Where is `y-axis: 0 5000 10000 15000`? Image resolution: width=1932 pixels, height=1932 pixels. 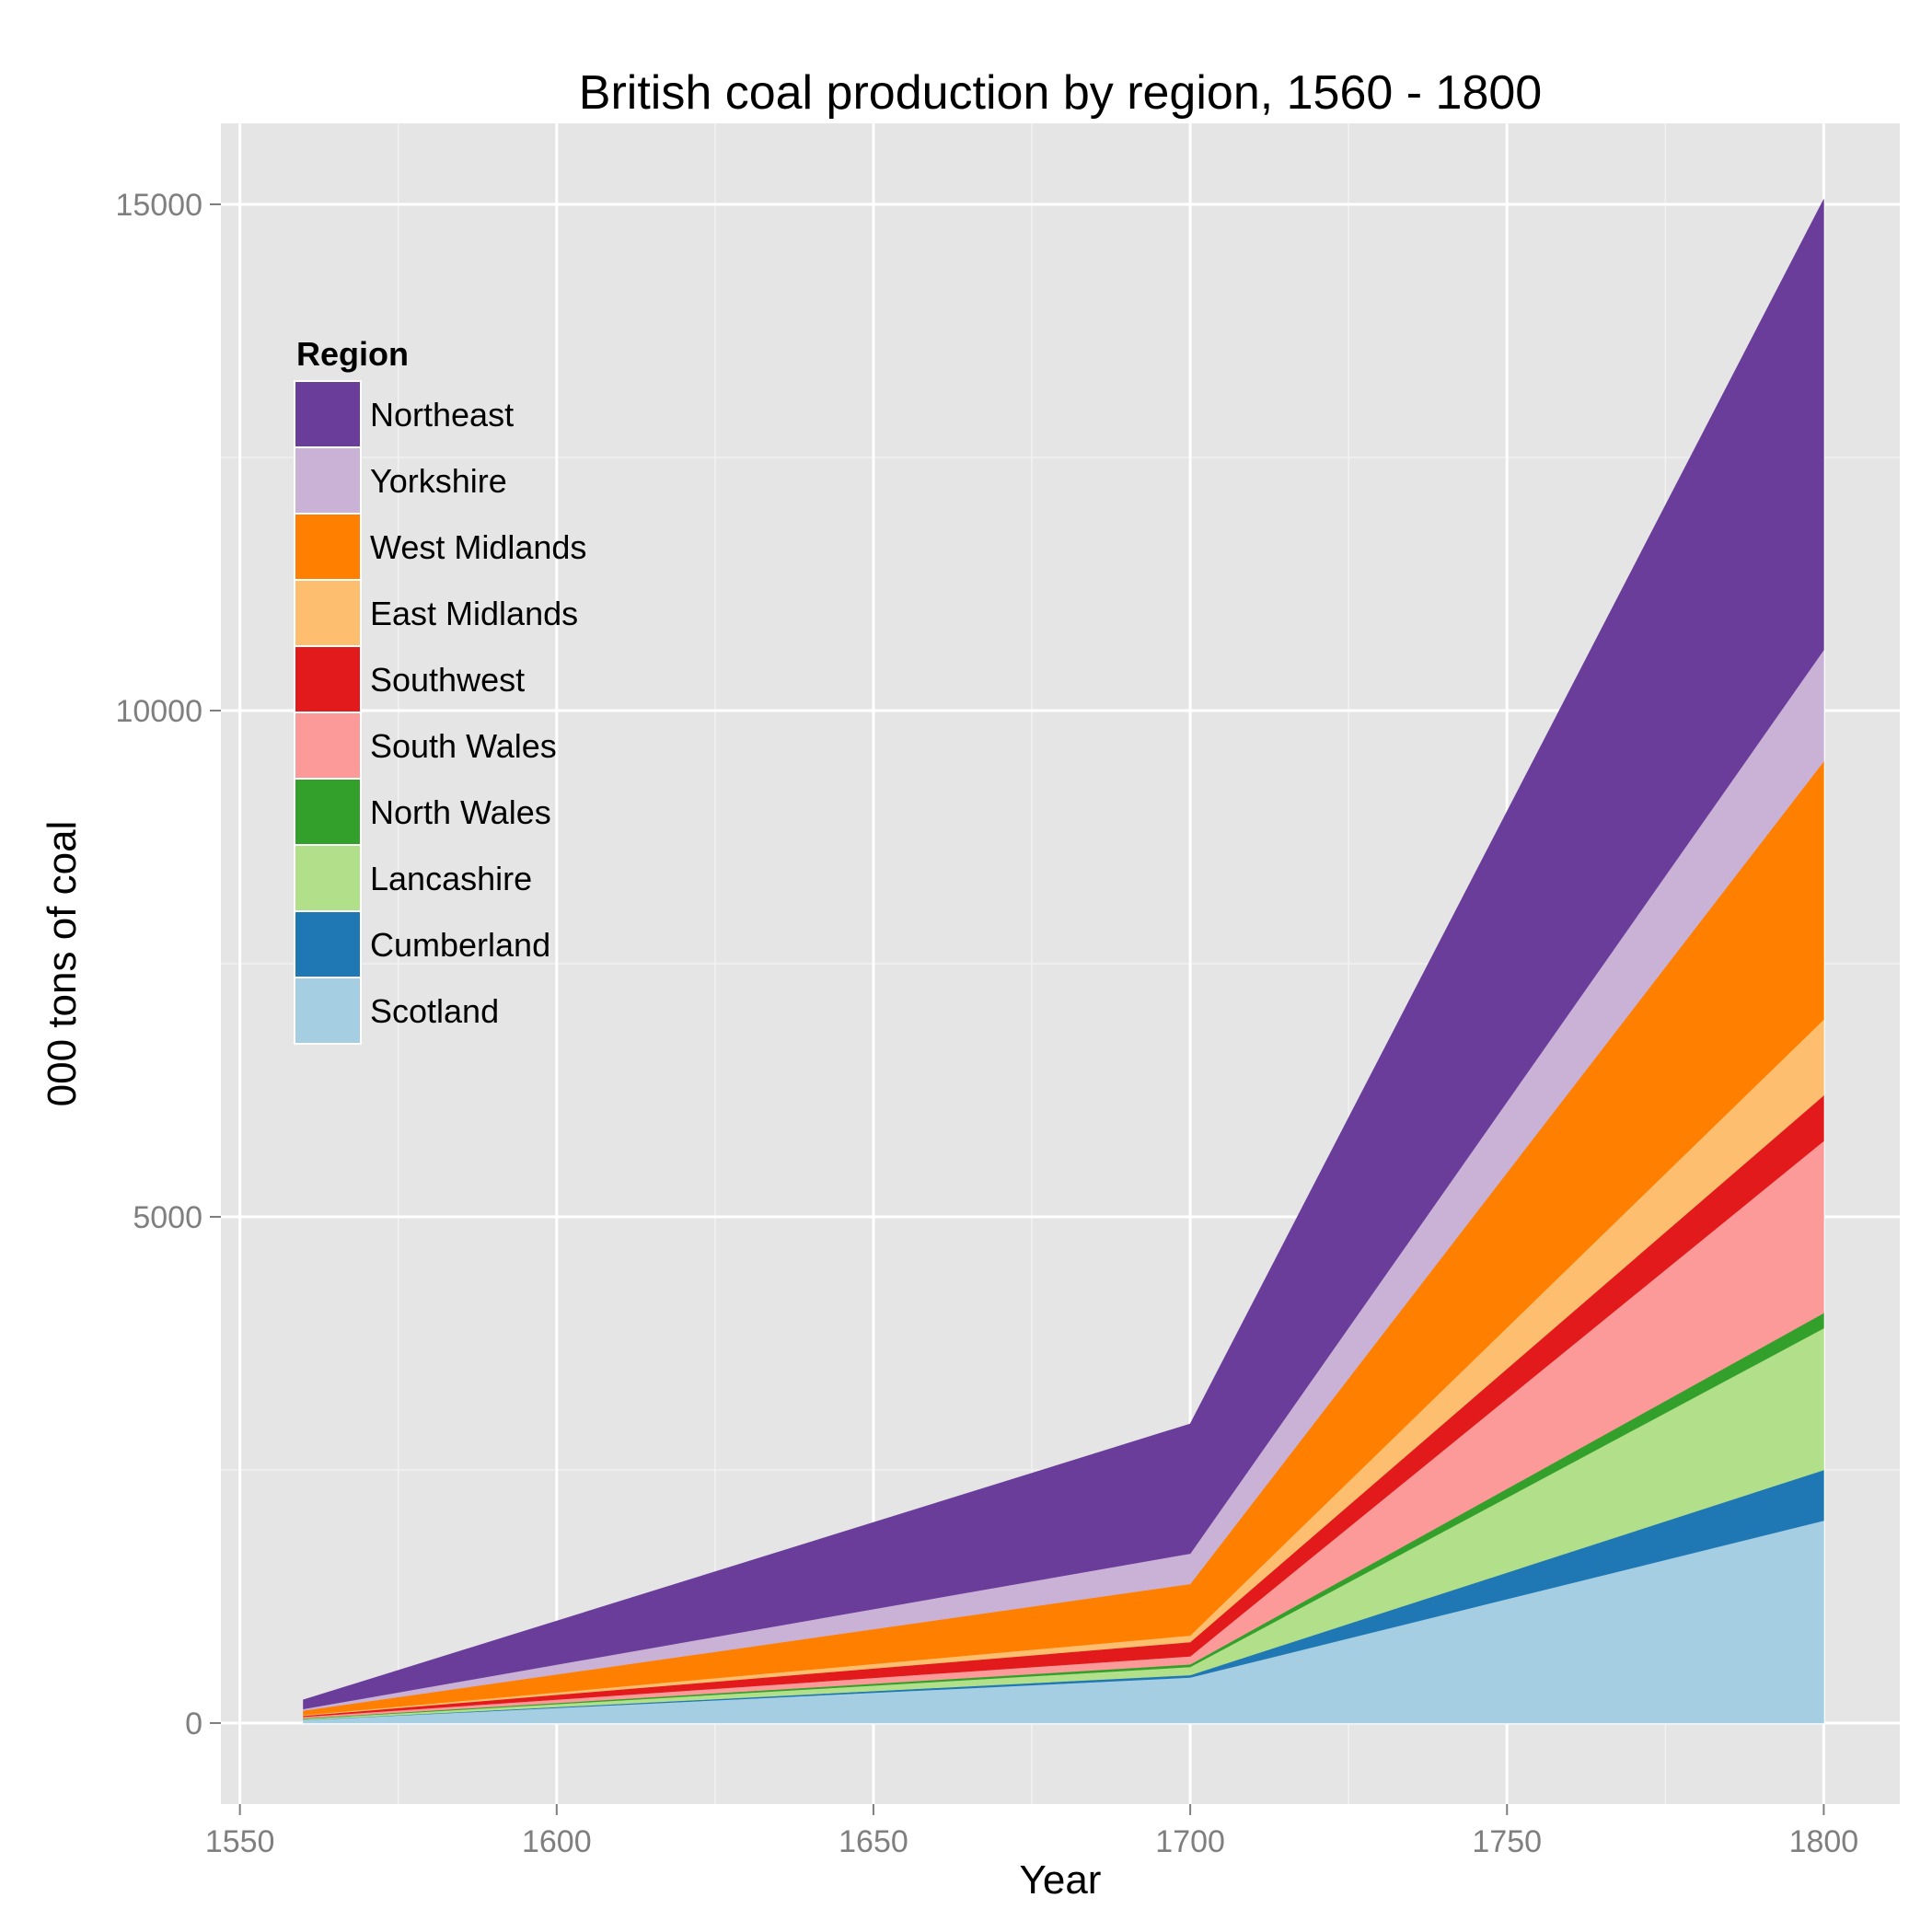 y-axis: 0 5000 10000 15000 is located at coordinates (168, 965).